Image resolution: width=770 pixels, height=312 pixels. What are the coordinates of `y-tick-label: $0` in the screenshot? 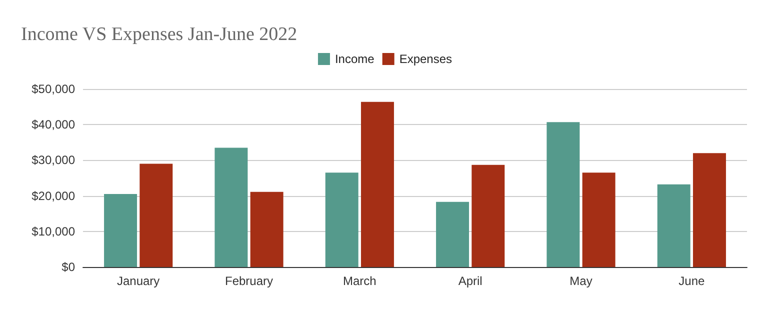 It's located at (69, 267).